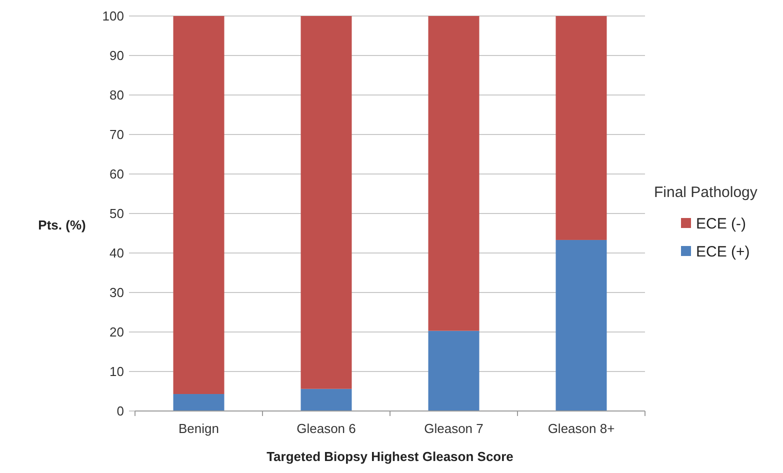  What do you see at coordinates (706, 192) in the screenshot?
I see `legend-title: Final Pathology` at bounding box center [706, 192].